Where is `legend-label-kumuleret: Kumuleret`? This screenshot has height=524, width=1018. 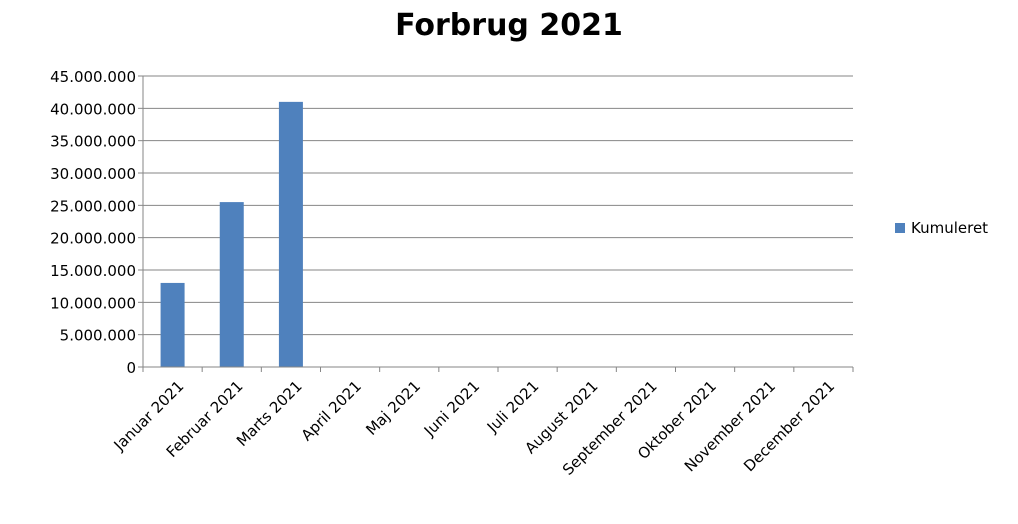
legend-label-kumuleret: Kumuleret is located at coordinates (949, 228).